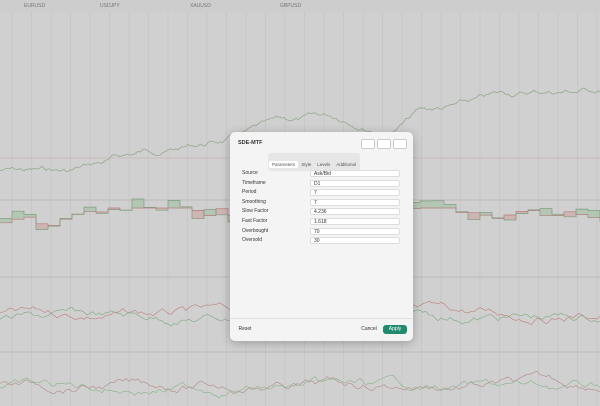 This screenshot has width=600, height=406. I want to click on field-input: 70, so click(355, 231).